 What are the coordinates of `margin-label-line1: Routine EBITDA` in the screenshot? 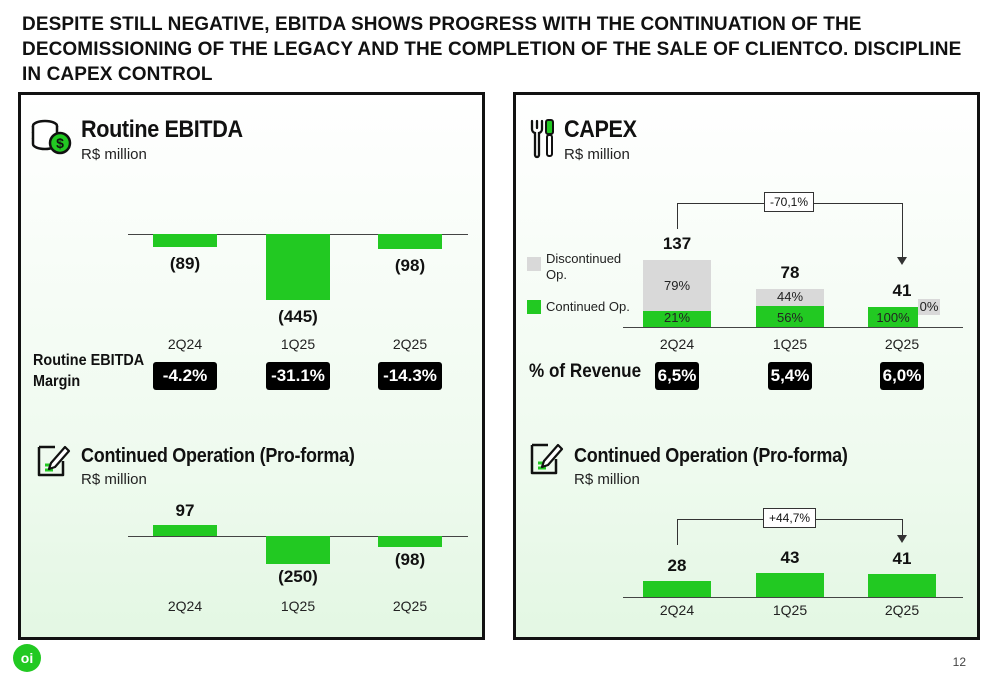 It's located at (89, 360).